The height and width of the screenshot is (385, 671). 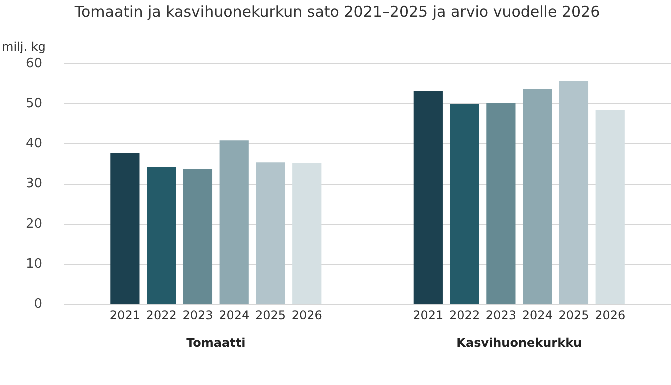 What do you see at coordinates (234, 315) in the screenshot?
I see `series-label: 2024` at bounding box center [234, 315].